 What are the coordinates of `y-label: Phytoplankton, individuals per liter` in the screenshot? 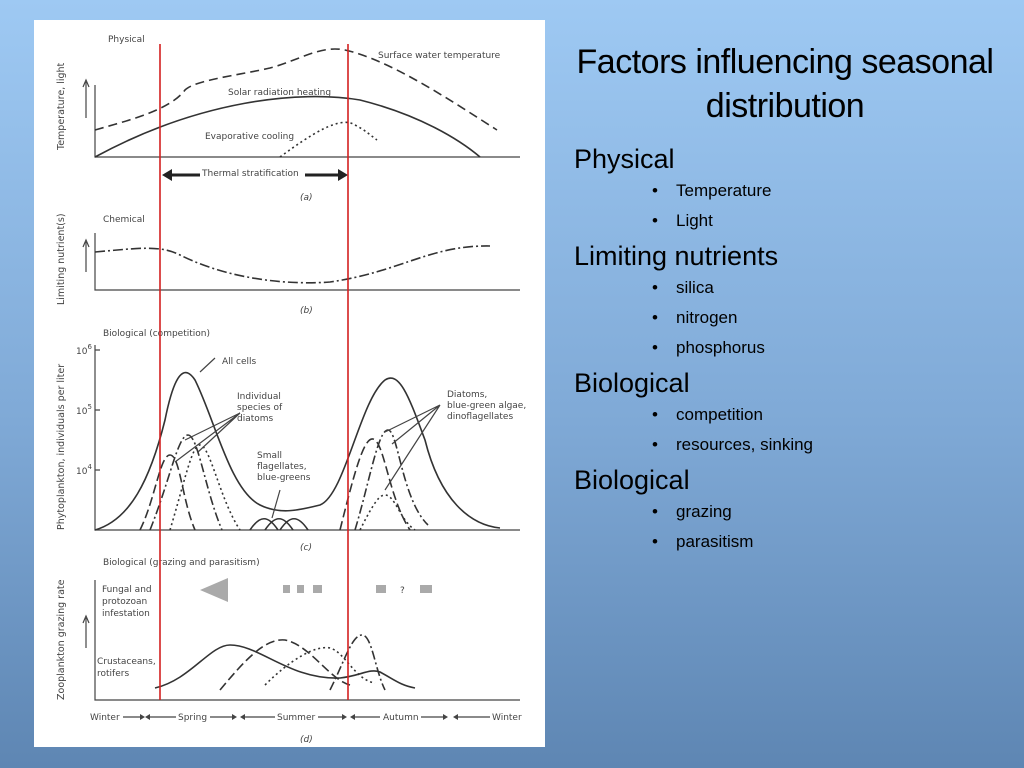 It's located at (61, 447).